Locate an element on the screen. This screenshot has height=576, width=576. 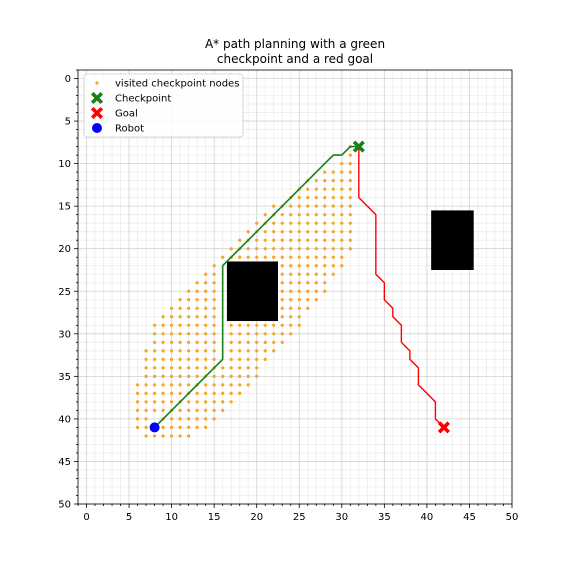
x-tick-label: 0 is located at coordinates (86, 517).